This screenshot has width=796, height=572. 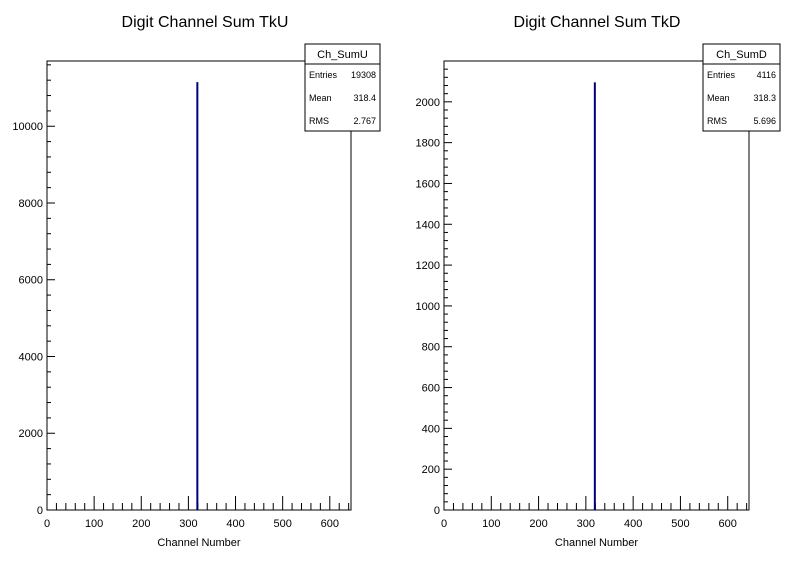 What do you see at coordinates (764, 98) in the screenshot?
I see `stats-value: 318.3` at bounding box center [764, 98].